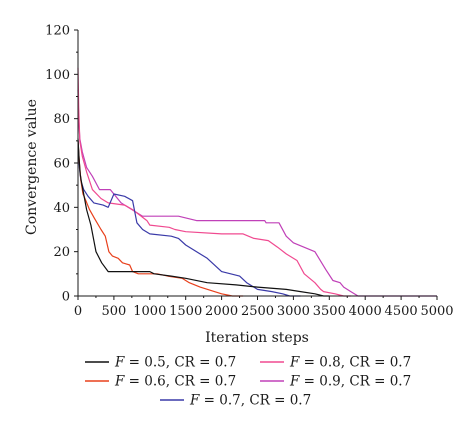 The height and width of the screenshot is (428, 474). Describe the element at coordinates (57, 75) in the screenshot. I see `y-tick-label: 100` at that location.